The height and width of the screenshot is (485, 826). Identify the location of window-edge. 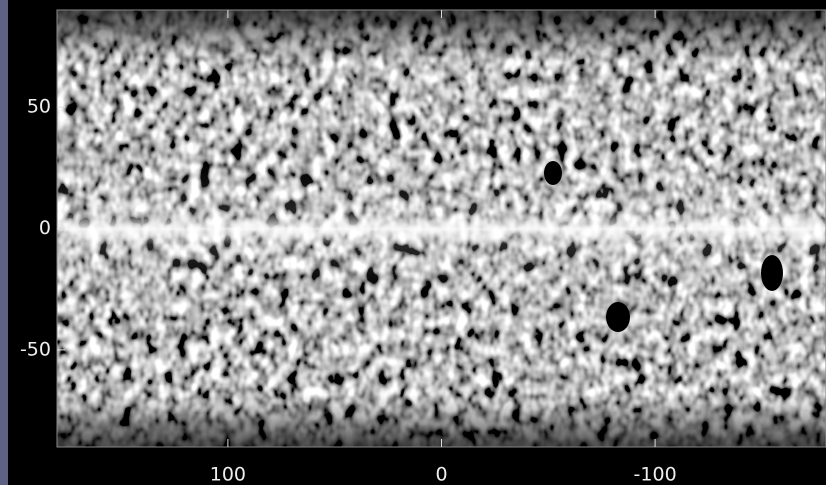
(4, 242).